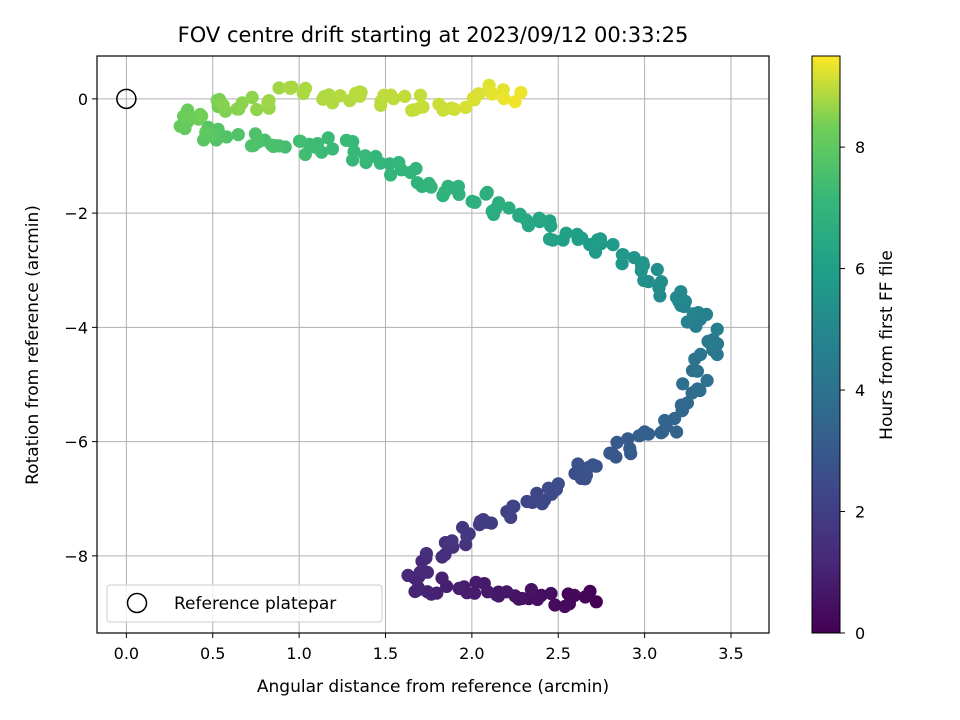  What do you see at coordinates (433, 687) in the screenshot?
I see `x-axis-label: Angular distance from reference (arcmin)` at bounding box center [433, 687].